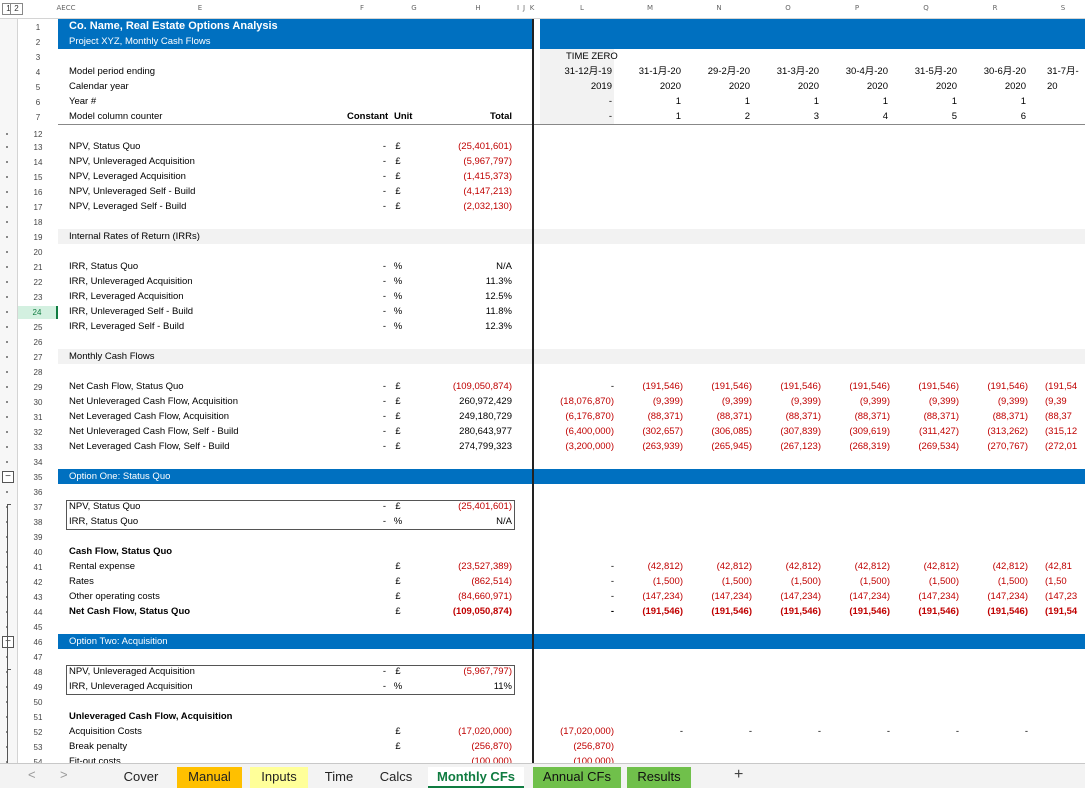 The width and height of the screenshot is (1085, 788). I want to click on outline-level-2-button: 2, so click(16, 9).